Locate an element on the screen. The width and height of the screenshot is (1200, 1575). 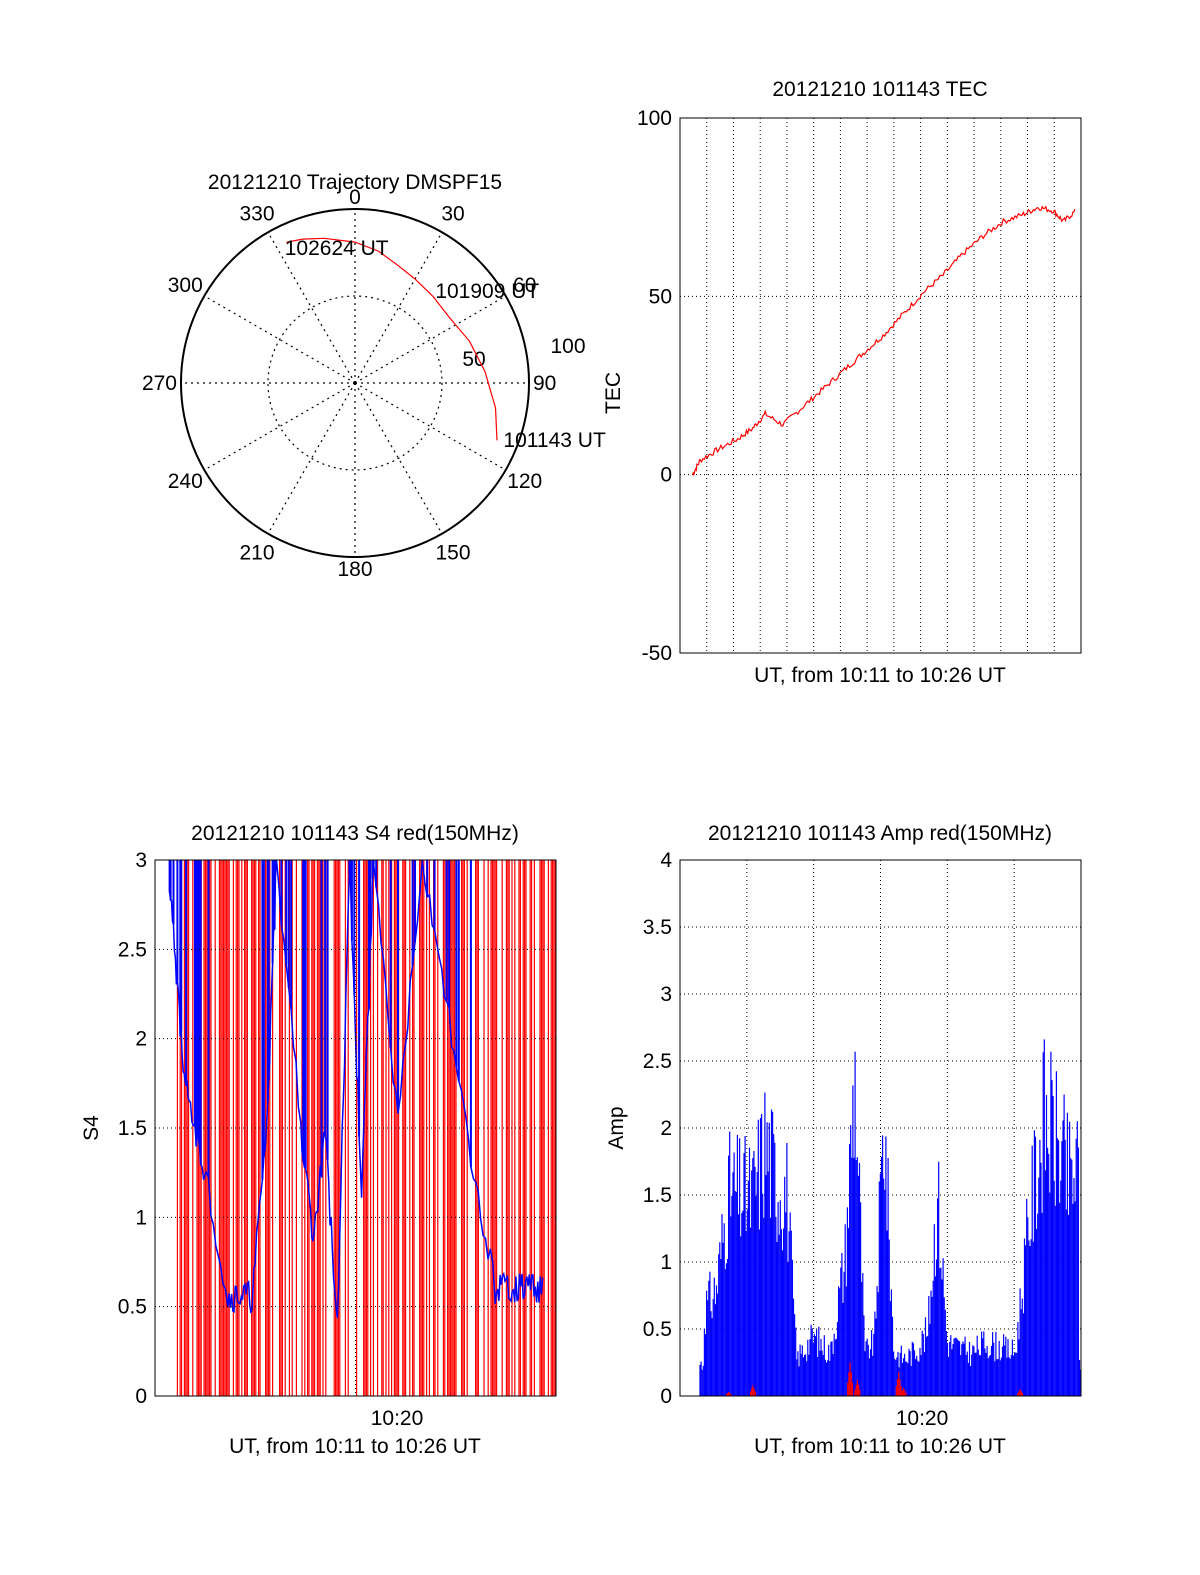
trajectory-annotations: 102624 UT 101909 UT 101143 UT is located at coordinates (445, 344).